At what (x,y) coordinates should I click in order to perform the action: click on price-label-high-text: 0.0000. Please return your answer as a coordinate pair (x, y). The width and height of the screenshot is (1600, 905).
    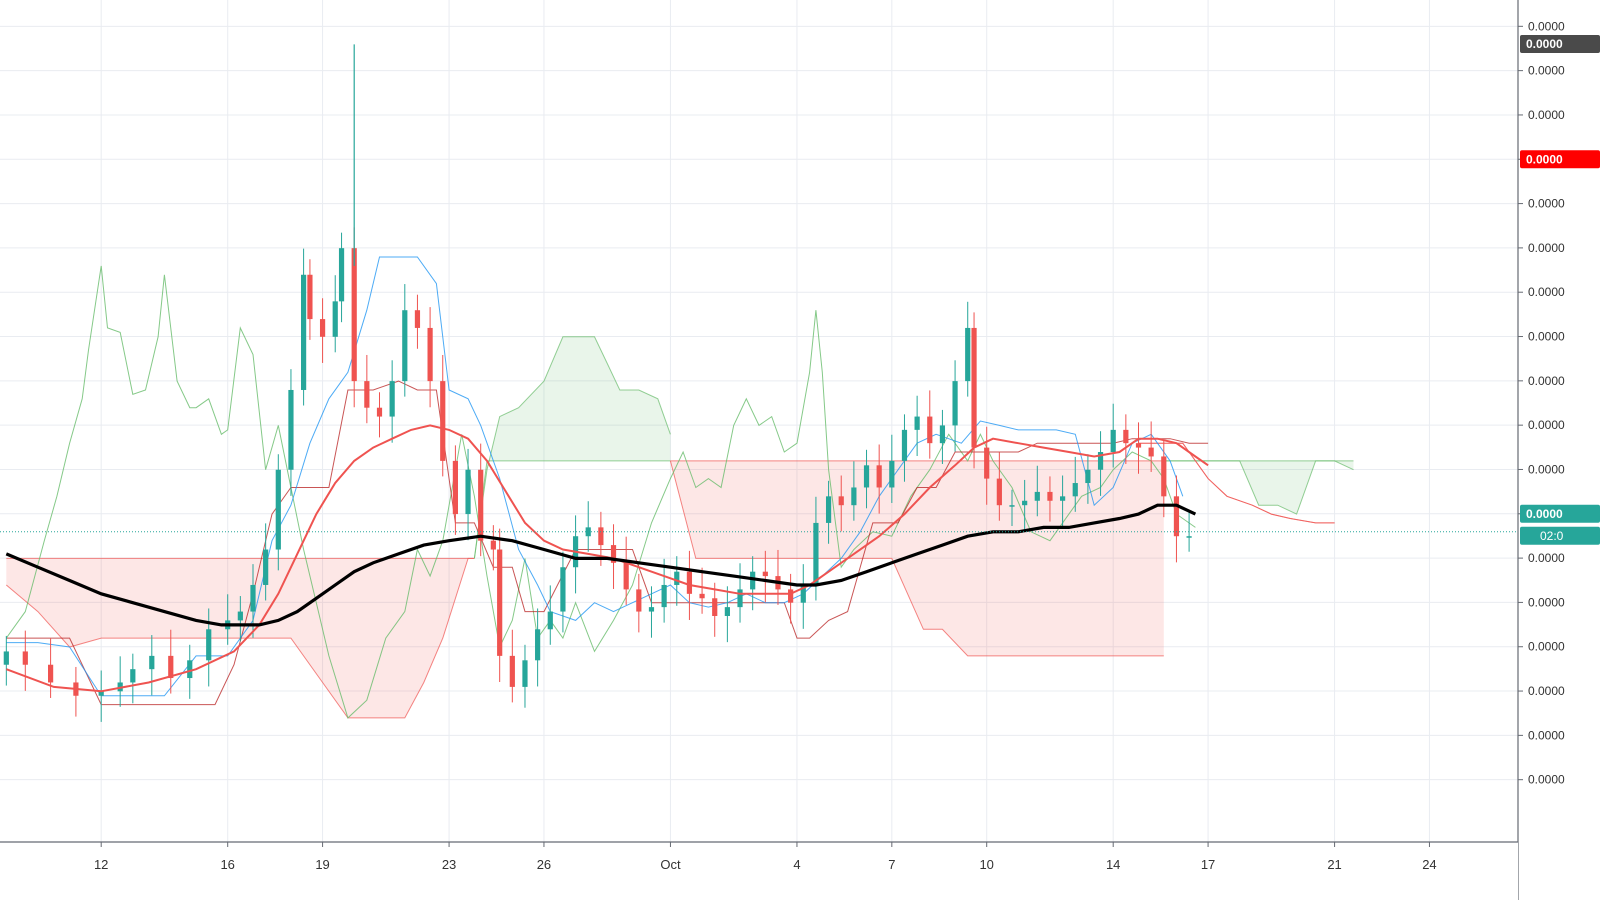
    Looking at the image, I should click on (1544, 159).